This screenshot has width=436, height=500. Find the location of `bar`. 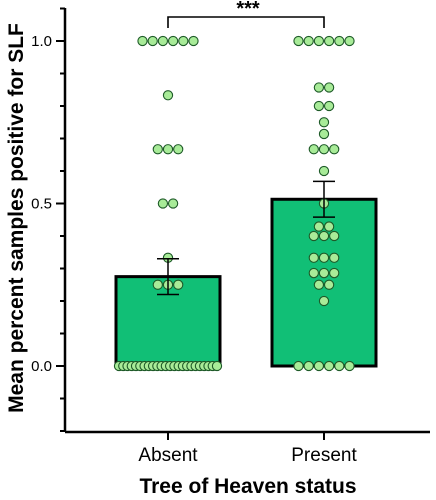

bar is located at coordinates (324, 282).